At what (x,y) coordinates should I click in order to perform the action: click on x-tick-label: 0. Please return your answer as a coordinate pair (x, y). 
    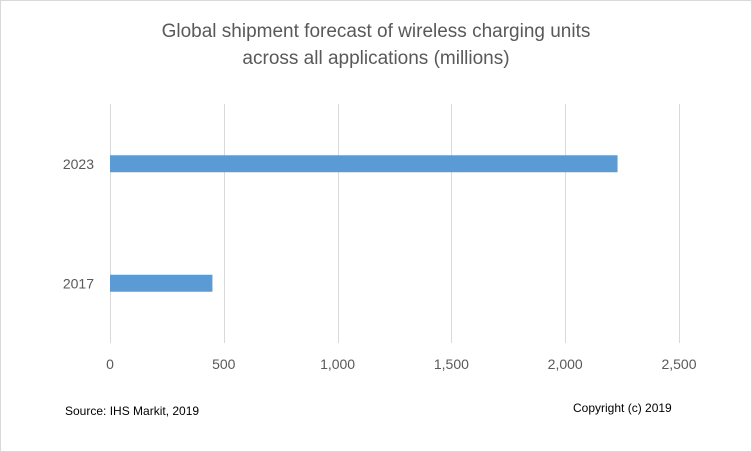
    Looking at the image, I should click on (110, 364).